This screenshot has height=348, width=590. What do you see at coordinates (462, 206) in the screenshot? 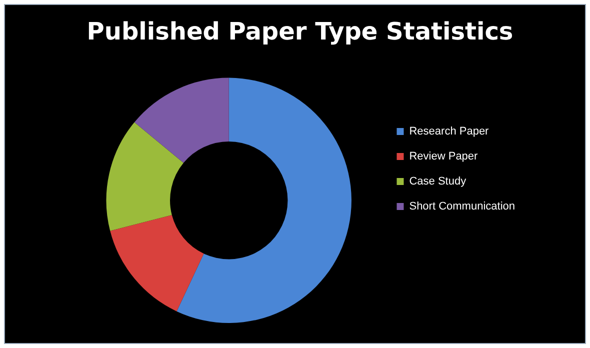
I see `legend-label: Short Communication` at bounding box center [462, 206].